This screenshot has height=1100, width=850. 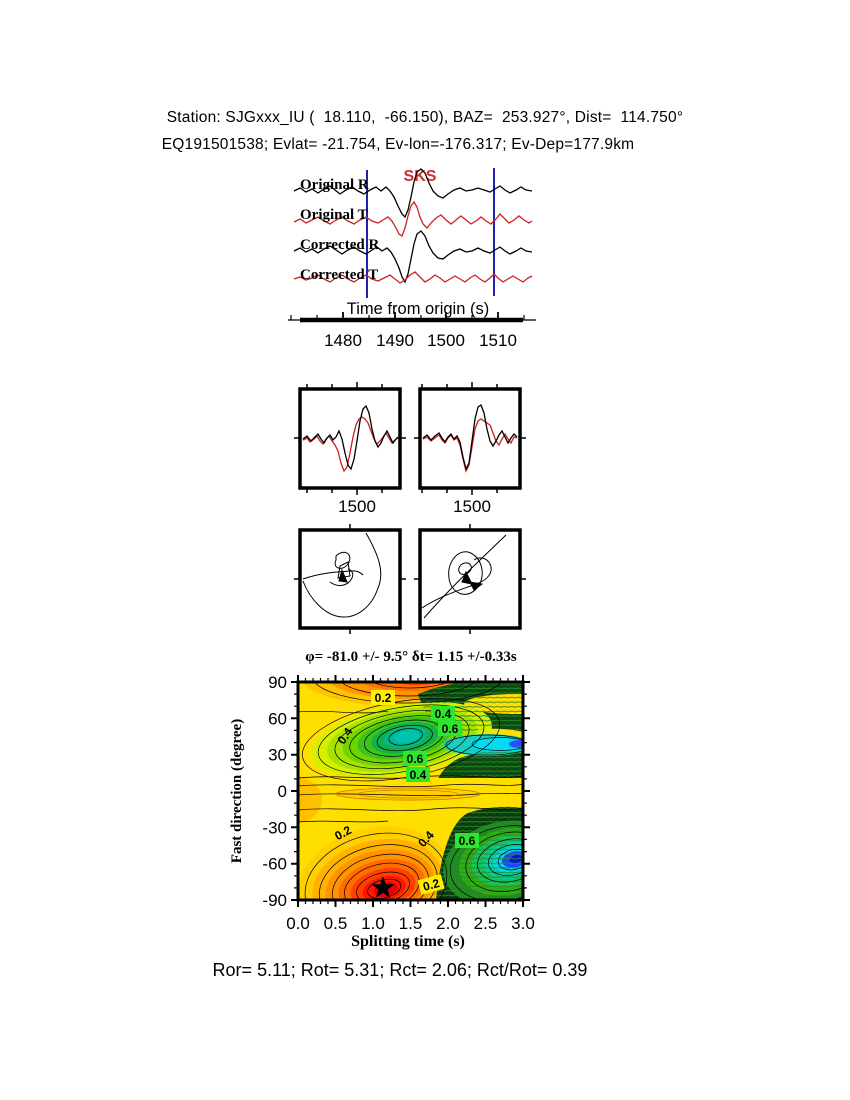 What do you see at coordinates (343, 340) in the screenshot?
I see `time-tick-1480: 1480` at bounding box center [343, 340].